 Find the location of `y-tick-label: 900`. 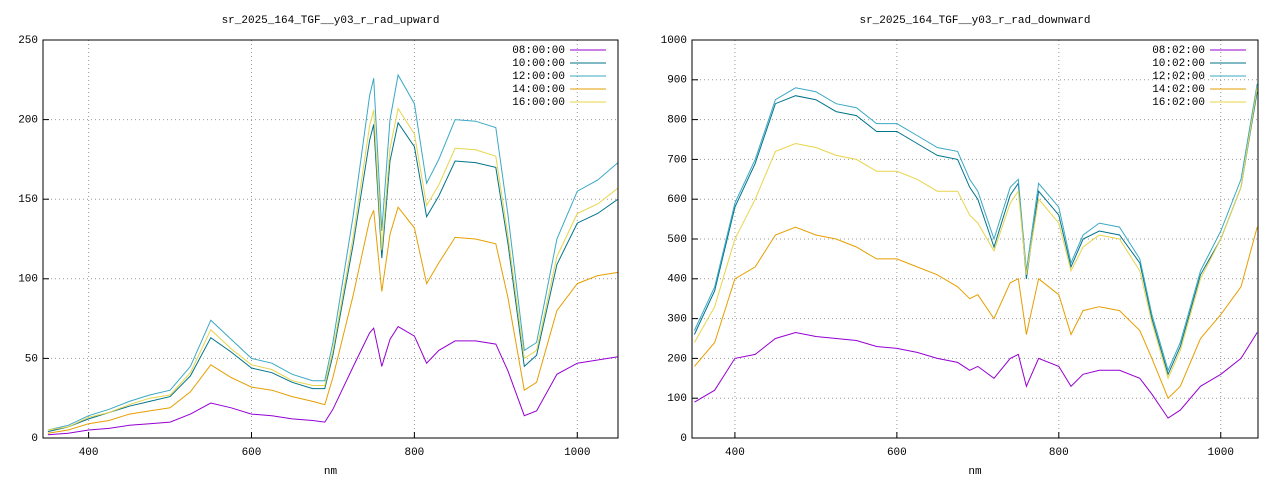

y-tick-label: 900 is located at coordinates (677, 81).